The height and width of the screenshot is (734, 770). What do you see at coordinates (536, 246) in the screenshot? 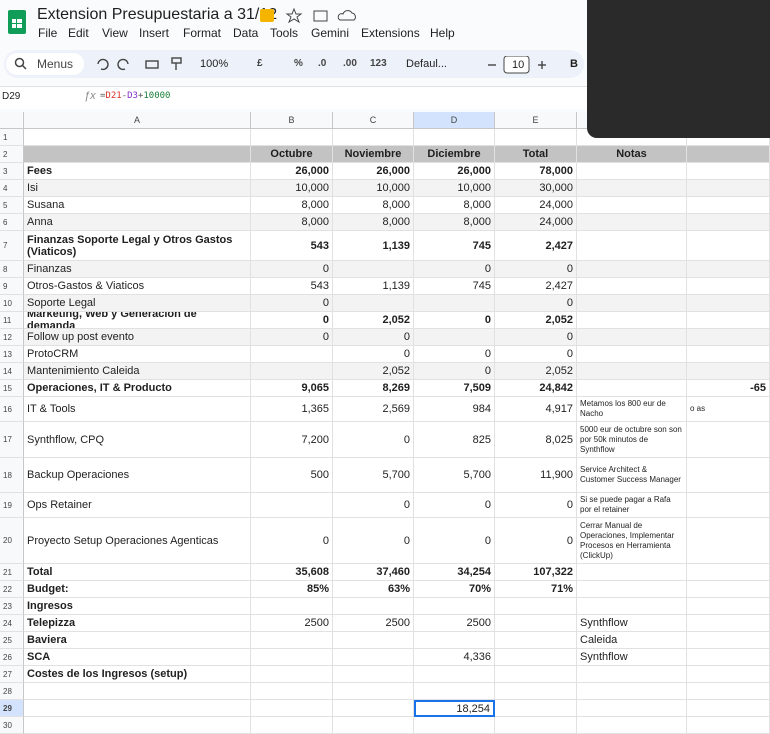
I see `cell: 2,427` at bounding box center [536, 246].